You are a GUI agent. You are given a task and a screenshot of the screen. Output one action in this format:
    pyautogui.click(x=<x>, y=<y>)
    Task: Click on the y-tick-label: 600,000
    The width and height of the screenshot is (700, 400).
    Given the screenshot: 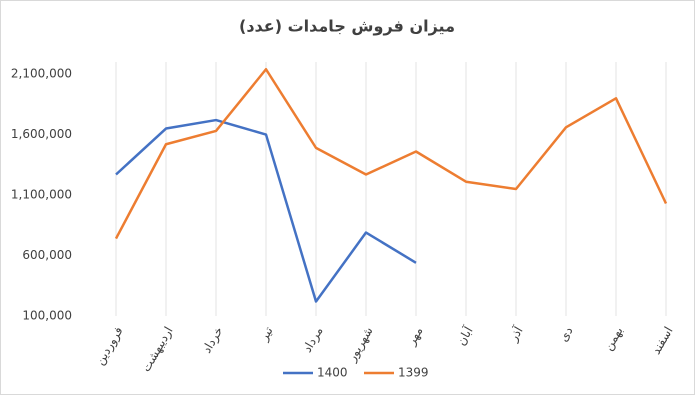 What is the action you would take?
    pyautogui.click(x=47, y=255)
    